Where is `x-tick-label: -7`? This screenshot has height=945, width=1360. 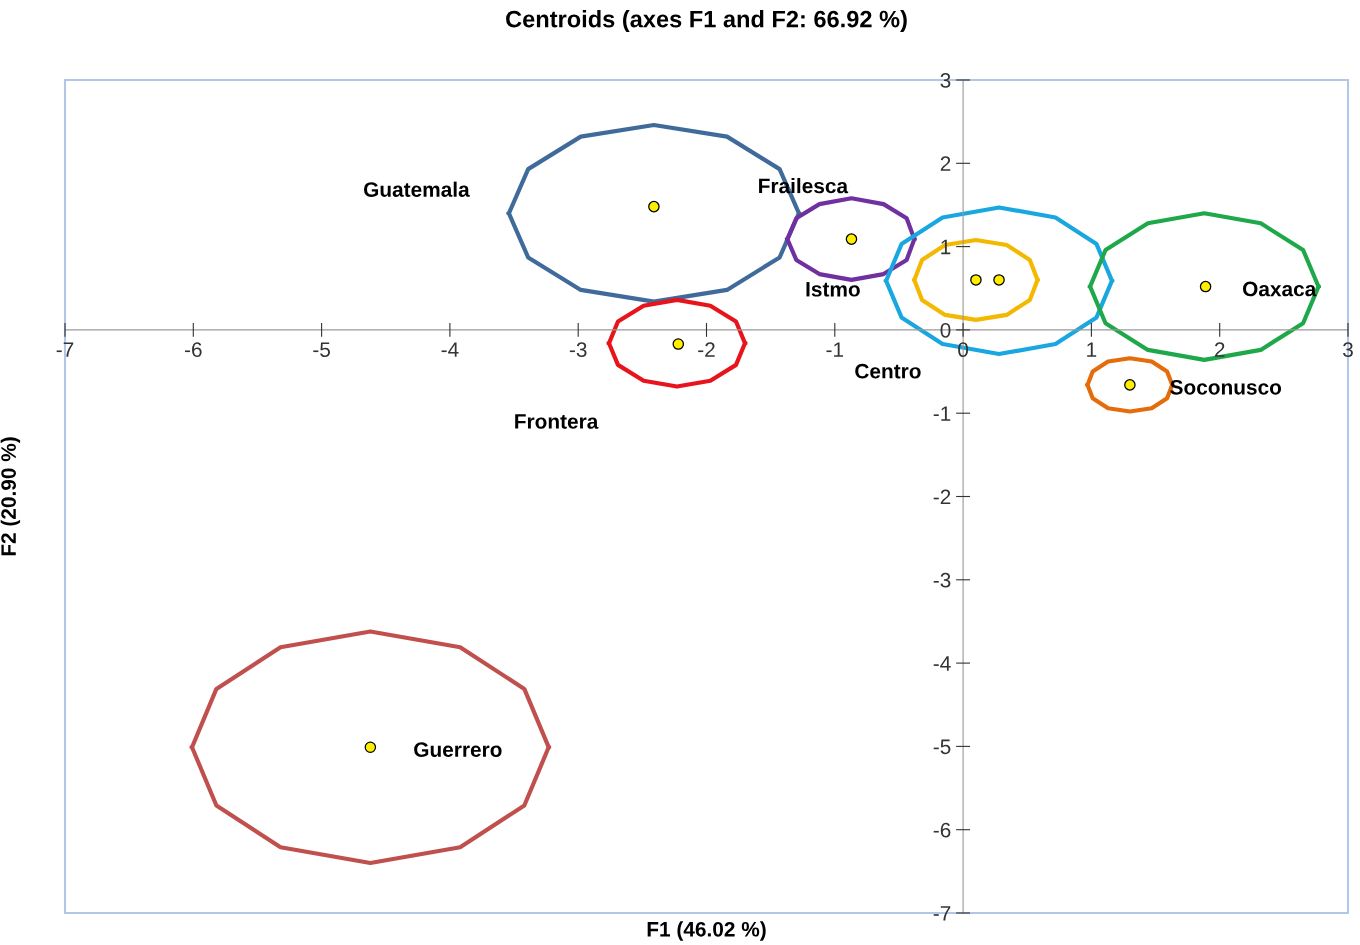
x-tick-label: -7 is located at coordinates (65, 349).